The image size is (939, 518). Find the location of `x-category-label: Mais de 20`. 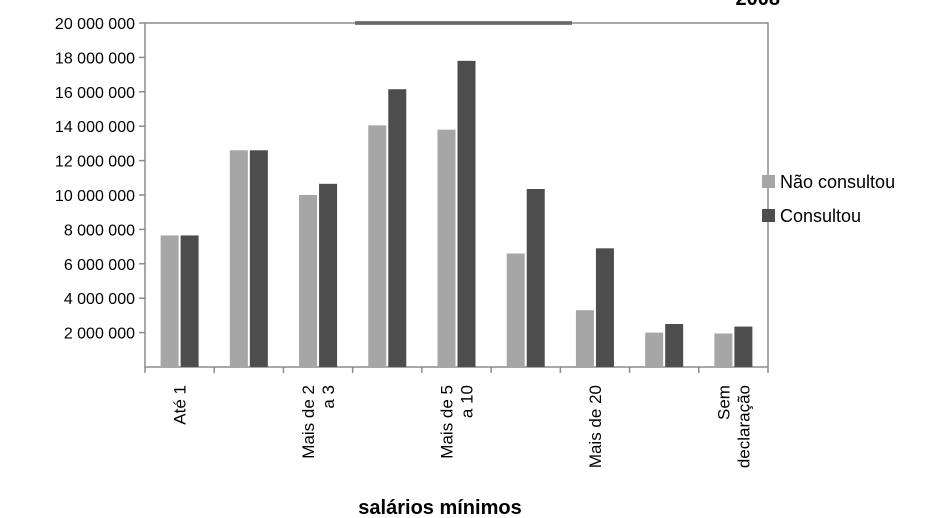

x-category-label: Mais de 20 is located at coordinates (595, 426).